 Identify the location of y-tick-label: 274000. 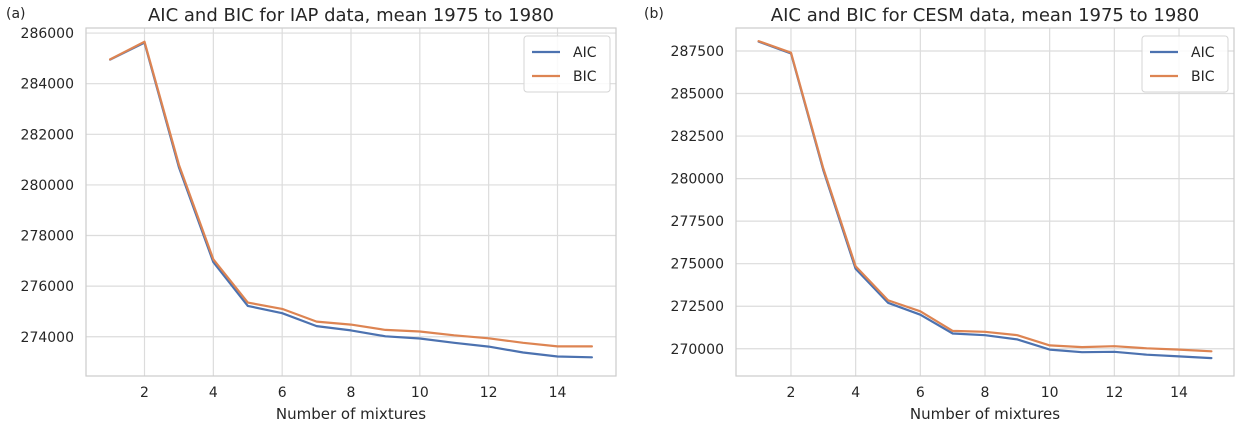
(47, 338).